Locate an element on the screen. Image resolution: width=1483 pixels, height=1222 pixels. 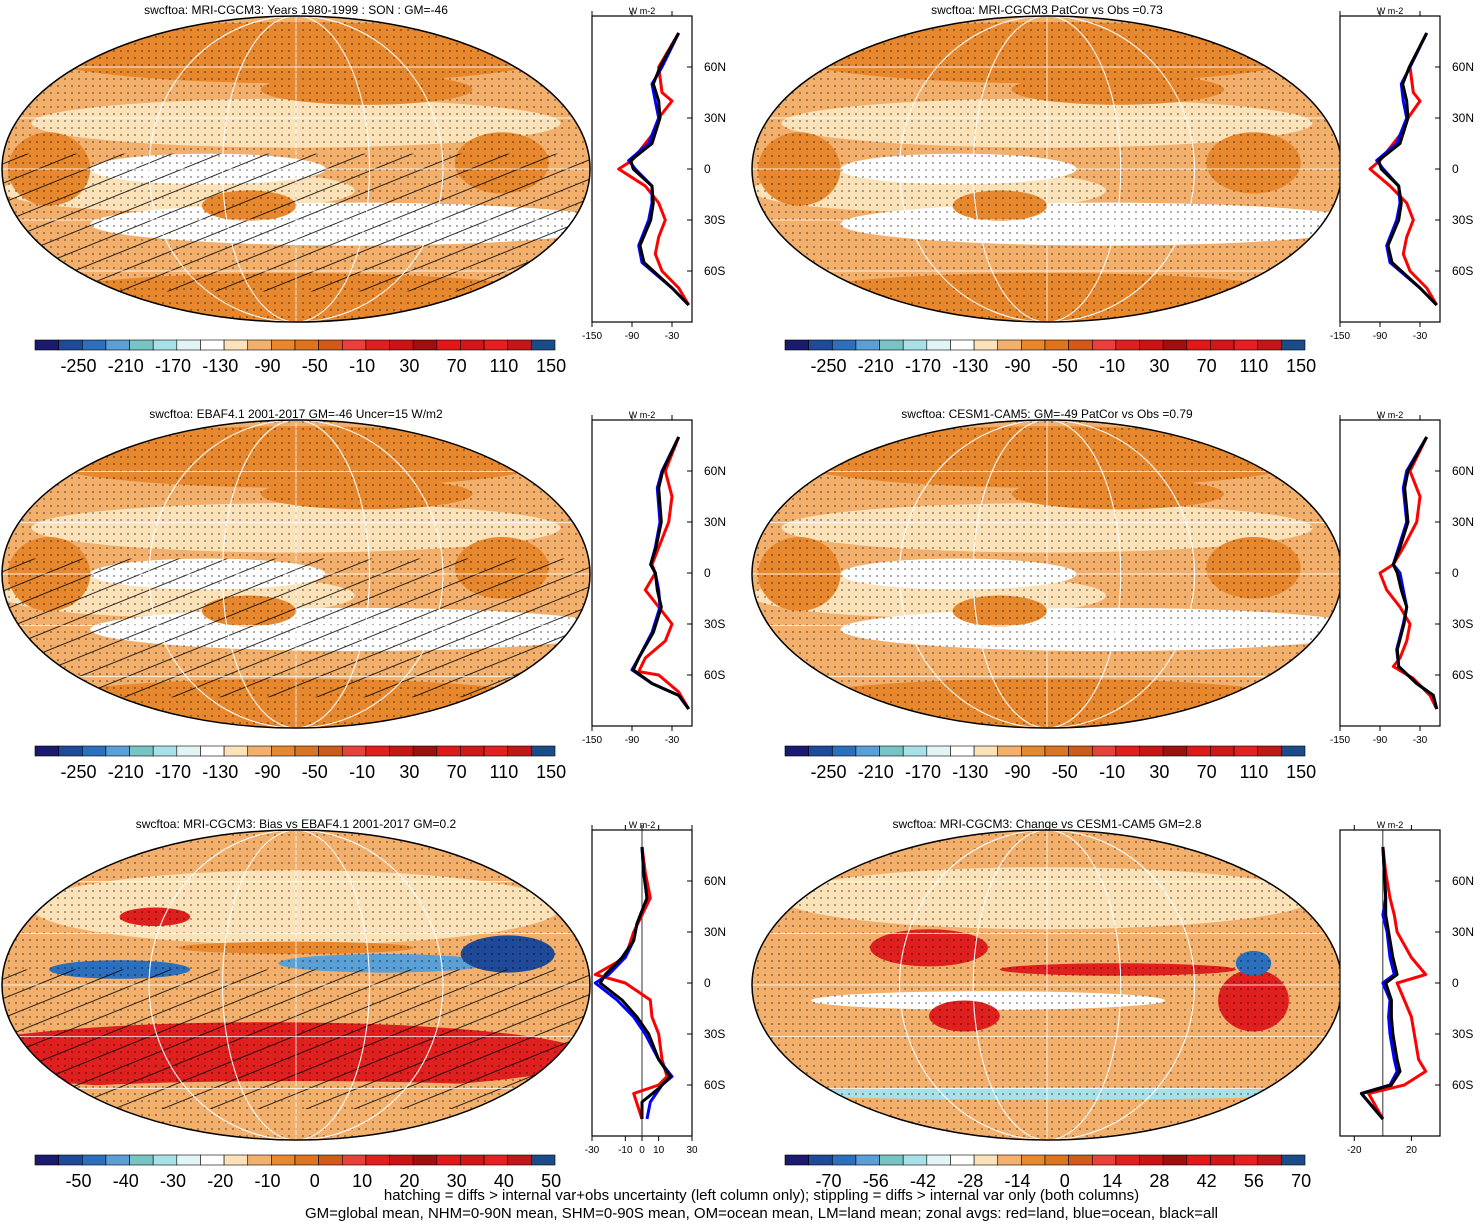
colorbar-label: -30 is located at coordinates (173, 1179).